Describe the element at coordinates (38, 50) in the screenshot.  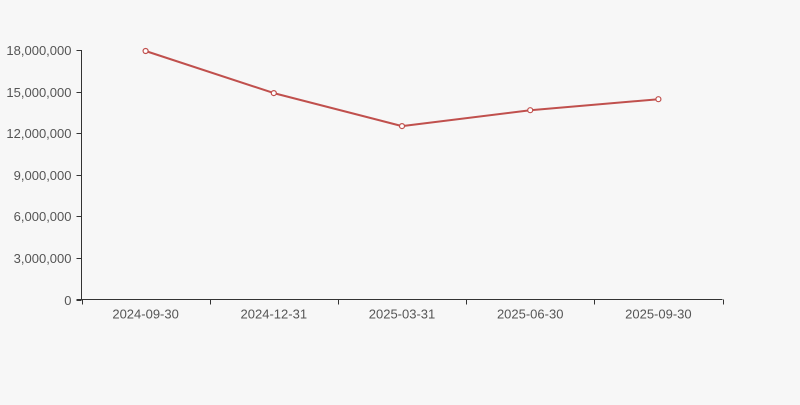
I see `y-tick-label: 18,000,000` at that location.